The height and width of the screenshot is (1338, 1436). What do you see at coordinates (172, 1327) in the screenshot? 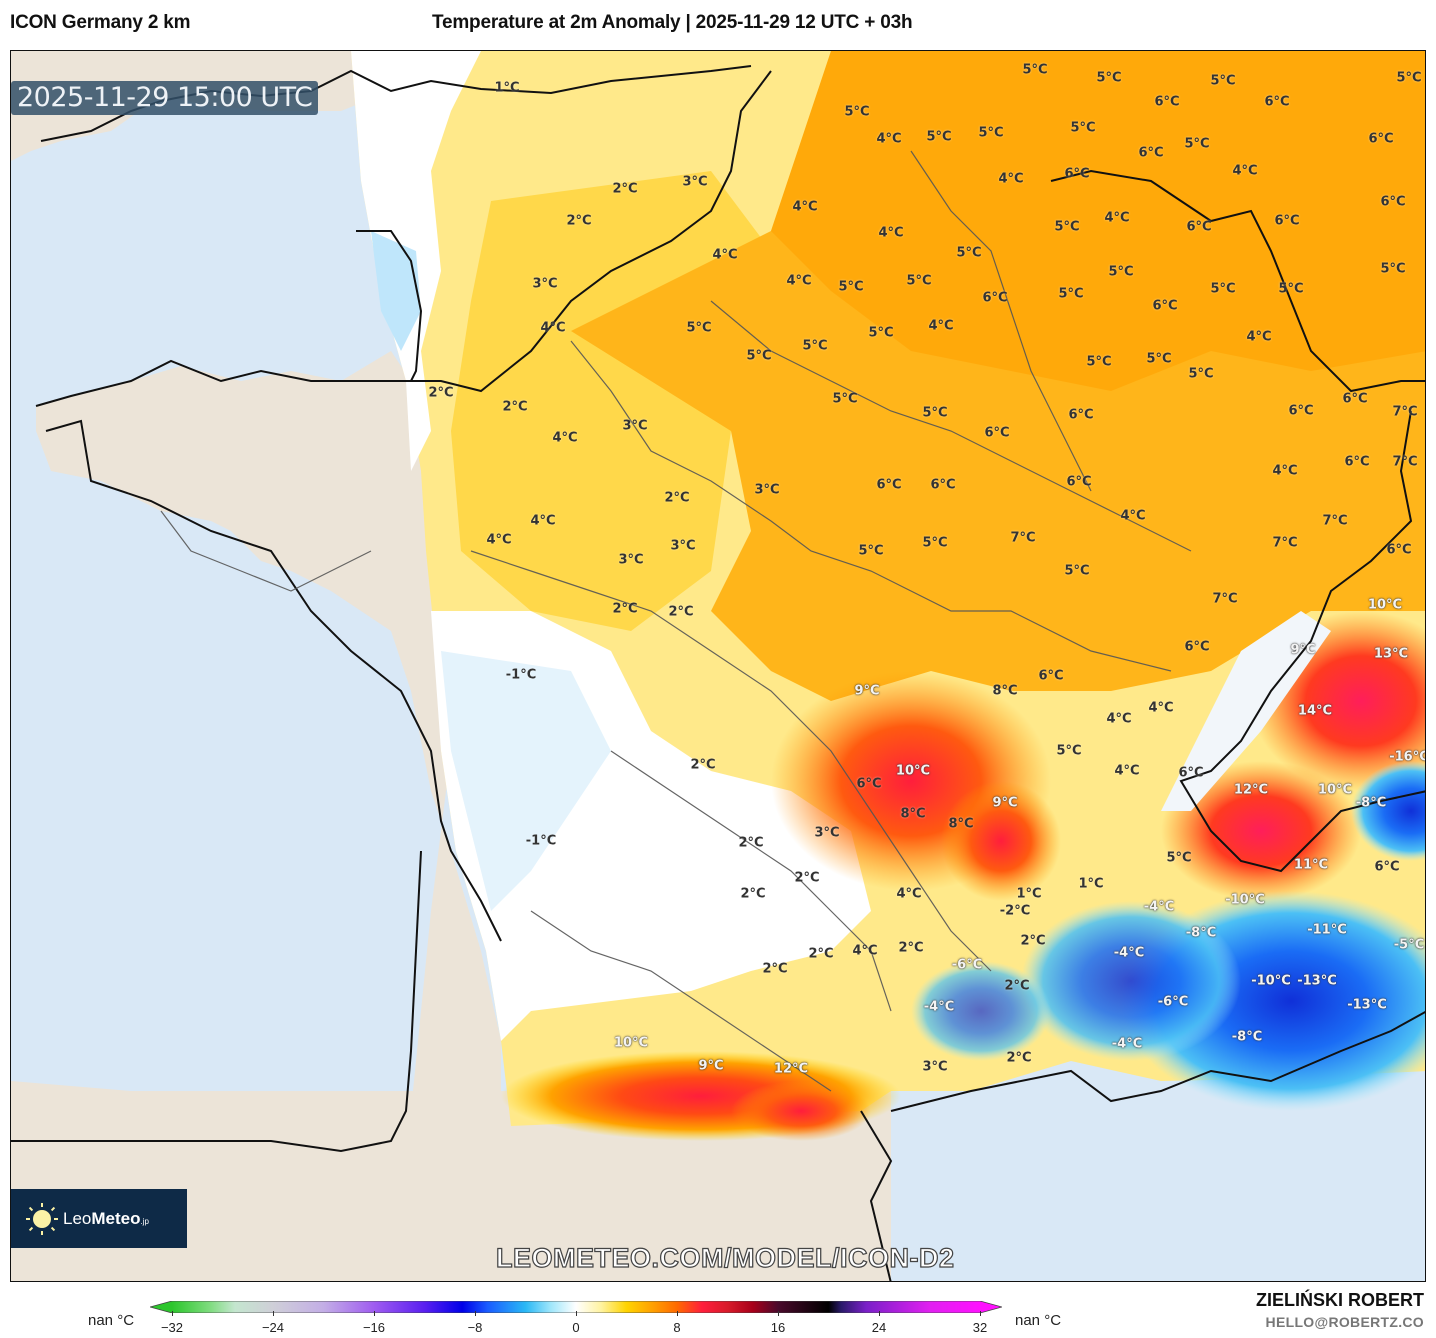
I see `colorbar-tick-label: −32` at bounding box center [172, 1327].